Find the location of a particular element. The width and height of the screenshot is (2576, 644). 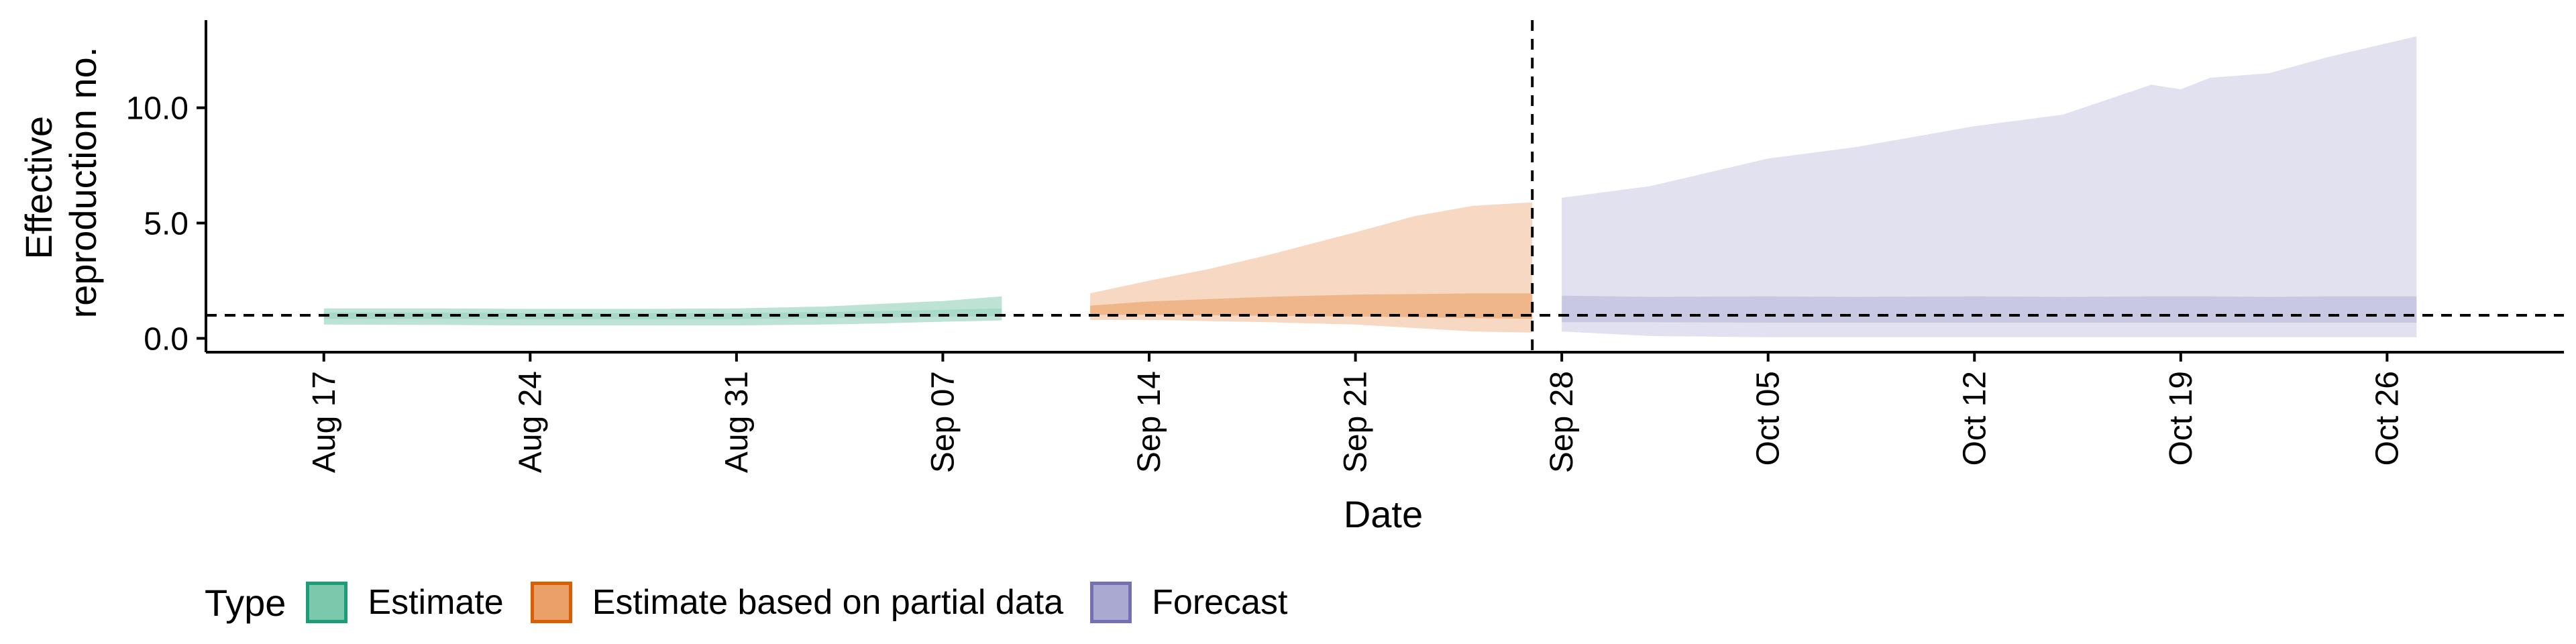

legend-label-partial: Estimate based on partial data is located at coordinates (828, 602).